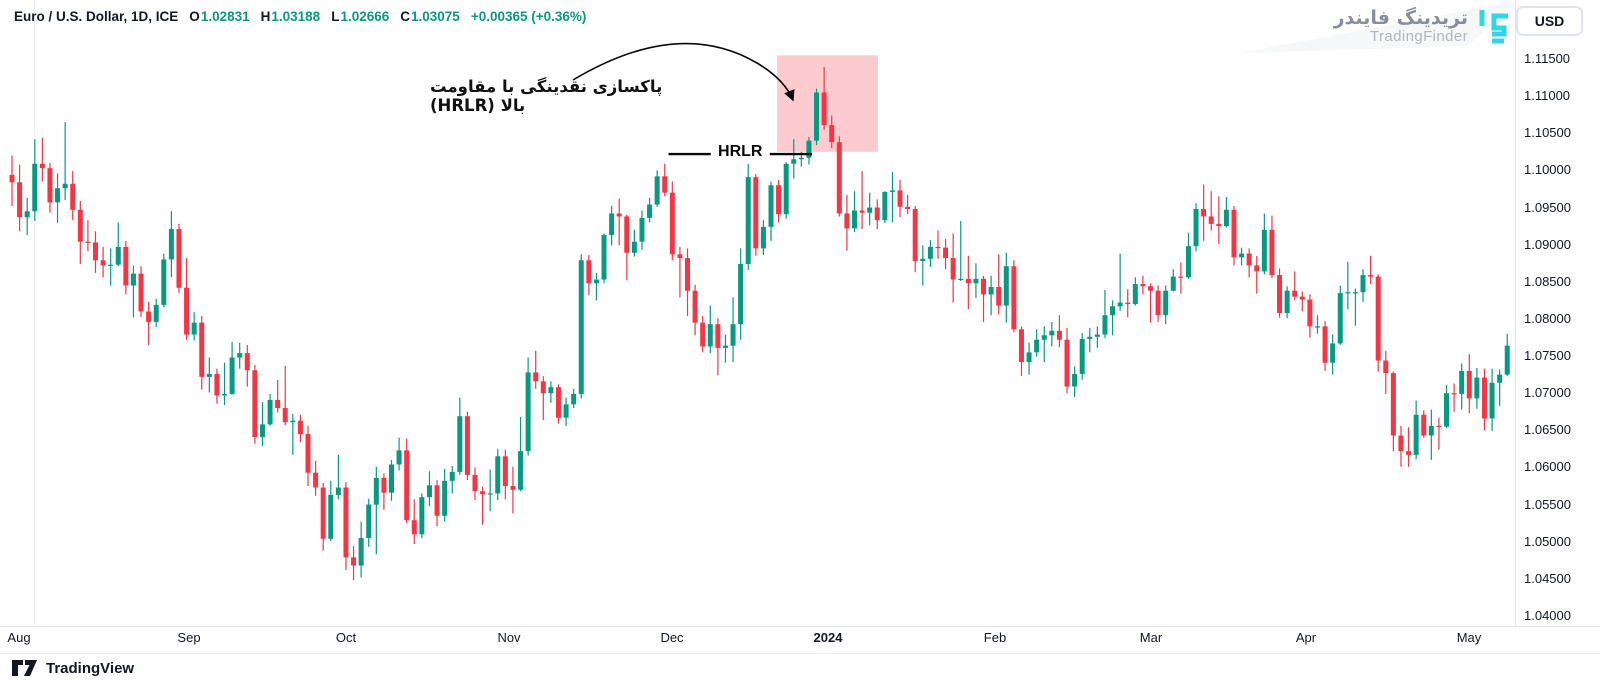 The height and width of the screenshot is (700, 1600). What do you see at coordinates (34, 313) in the screenshot?
I see `left-faint-gridline` at bounding box center [34, 313].